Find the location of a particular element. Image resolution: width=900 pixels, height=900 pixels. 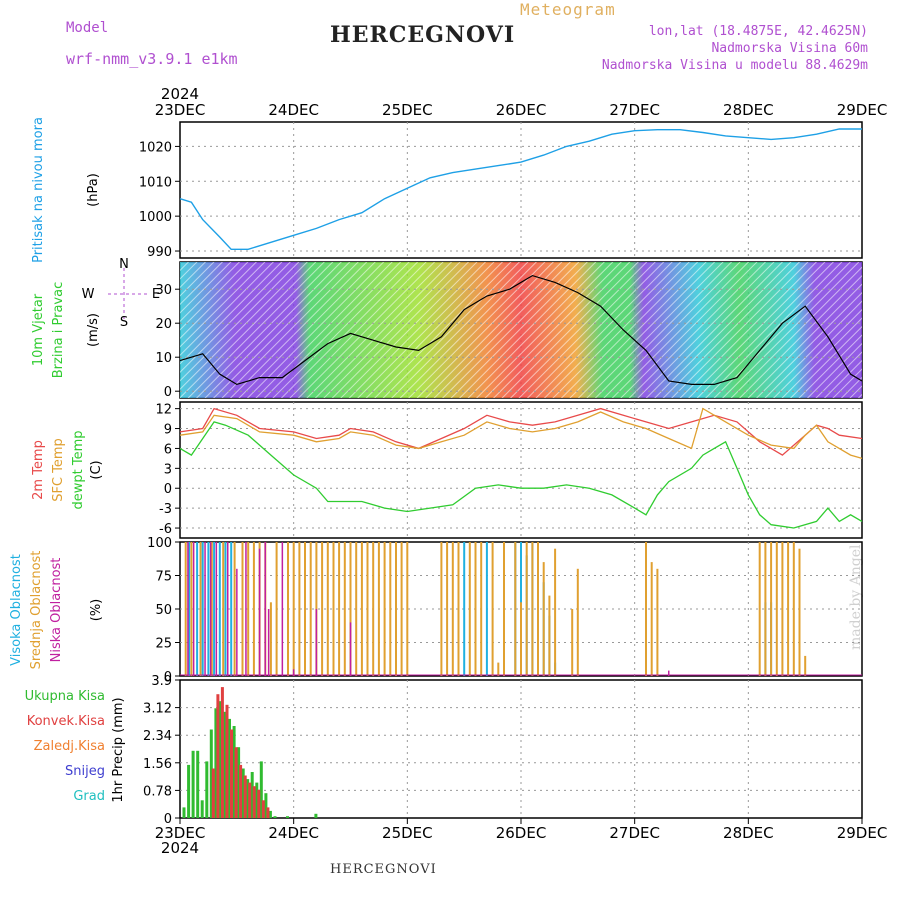

wind-axis-title-2: Brzina i Pravac is located at coordinates (58, 330).